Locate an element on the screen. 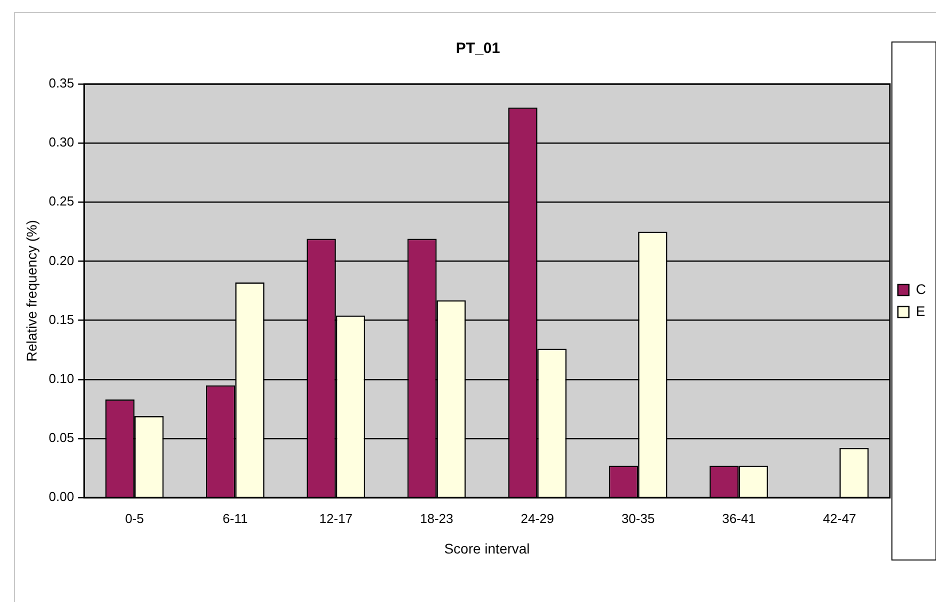  x-tick-label: 42-47 is located at coordinates (839, 518).